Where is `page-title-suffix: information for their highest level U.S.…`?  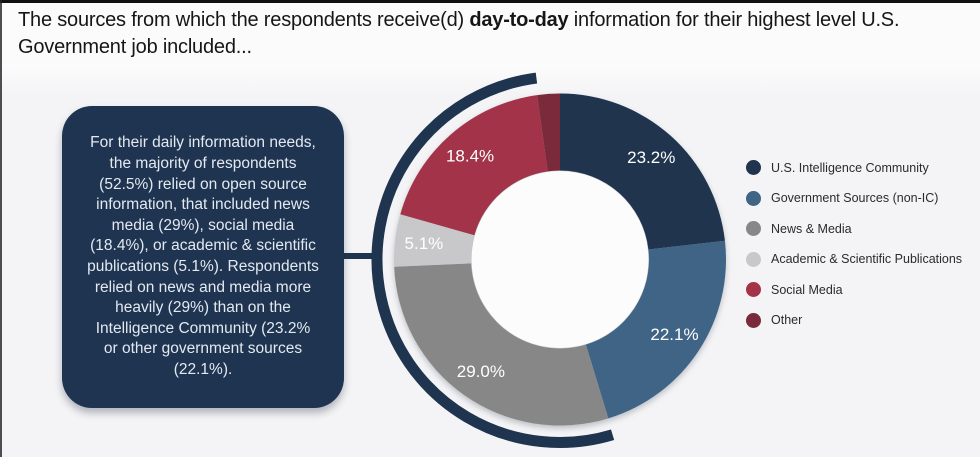
page-title-suffix: information for their highest level U.S.… is located at coordinates (459, 33).